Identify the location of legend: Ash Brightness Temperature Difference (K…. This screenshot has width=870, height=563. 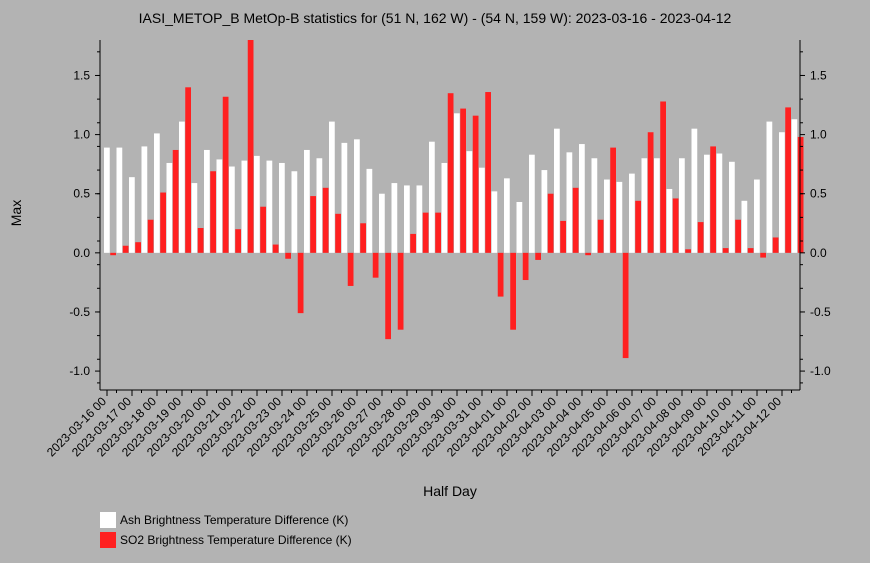
(226, 532).